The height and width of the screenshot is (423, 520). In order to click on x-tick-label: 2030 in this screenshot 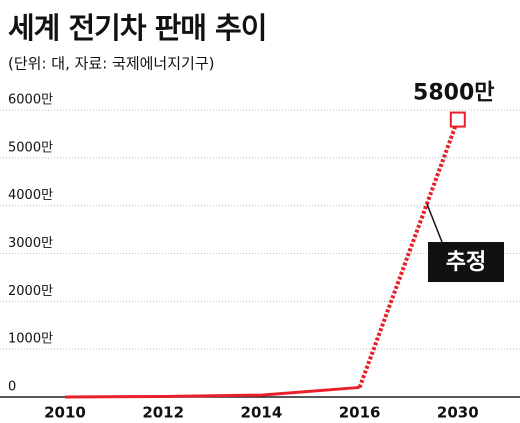, I will do `click(458, 413)`.